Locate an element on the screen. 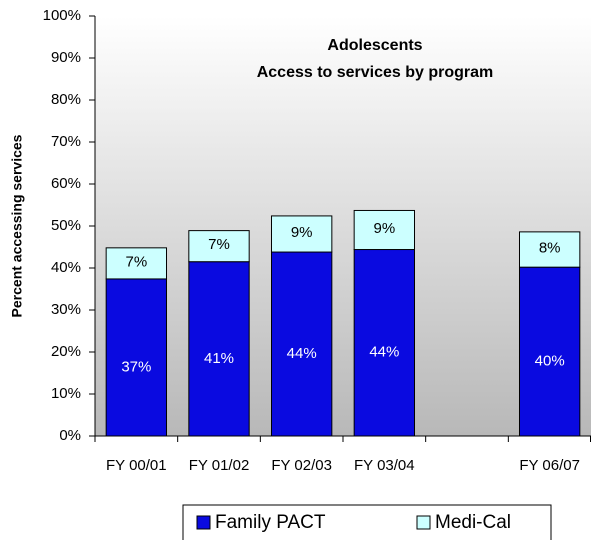  value-label: 40% is located at coordinates (550, 361).